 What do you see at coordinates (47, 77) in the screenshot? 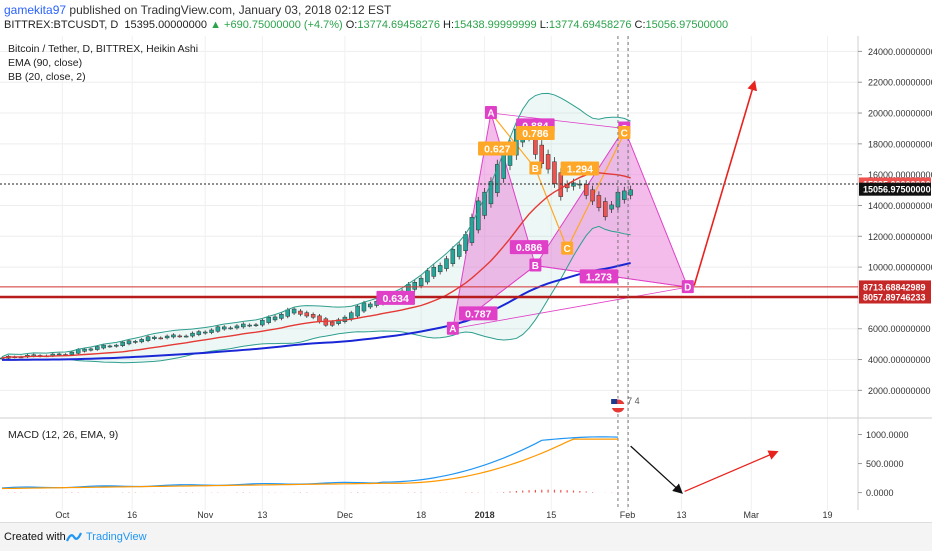
I see `bb-legend: BB (20, close, 2)` at bounding box center [47, 77].